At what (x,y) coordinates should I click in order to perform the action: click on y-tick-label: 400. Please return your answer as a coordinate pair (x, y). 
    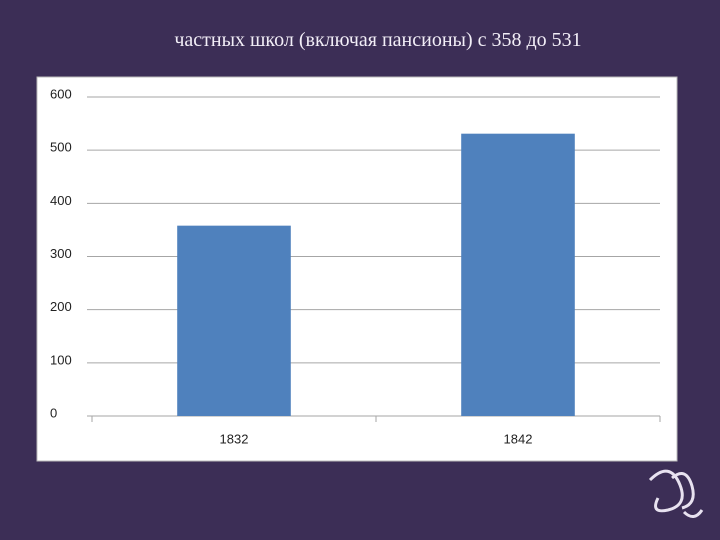
    Looking at the image, I should click on (61, 200).